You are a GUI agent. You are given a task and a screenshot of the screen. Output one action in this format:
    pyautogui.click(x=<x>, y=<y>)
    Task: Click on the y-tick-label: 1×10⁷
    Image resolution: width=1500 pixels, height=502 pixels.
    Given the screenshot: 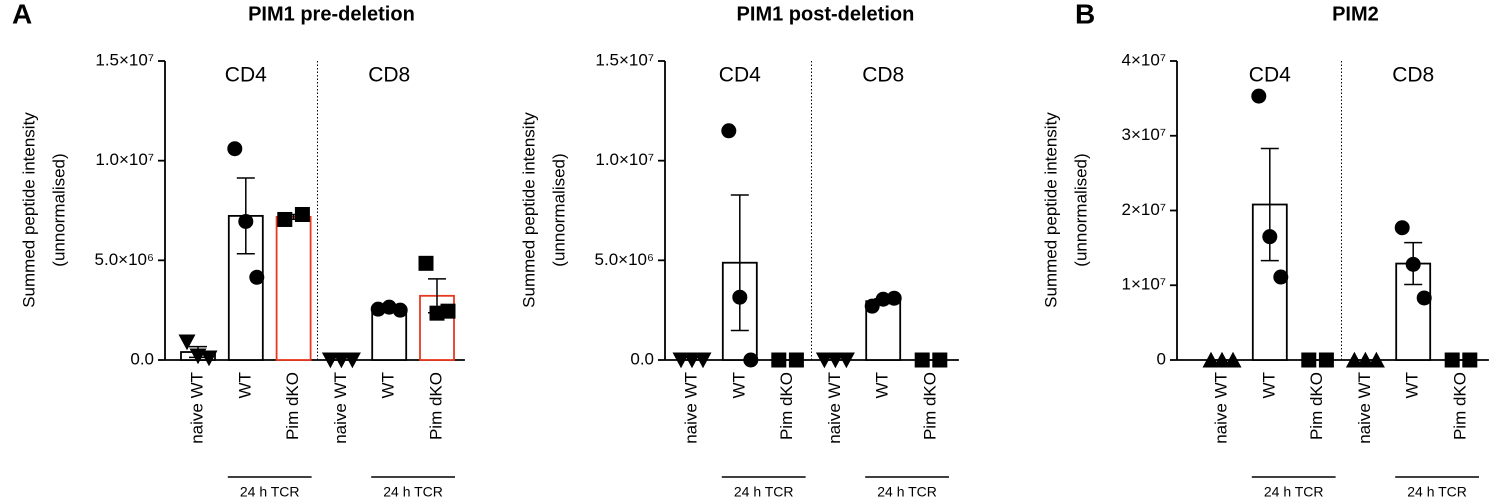 What is the action you would take?
    pyautogui.click(x=1144, y=284)
    